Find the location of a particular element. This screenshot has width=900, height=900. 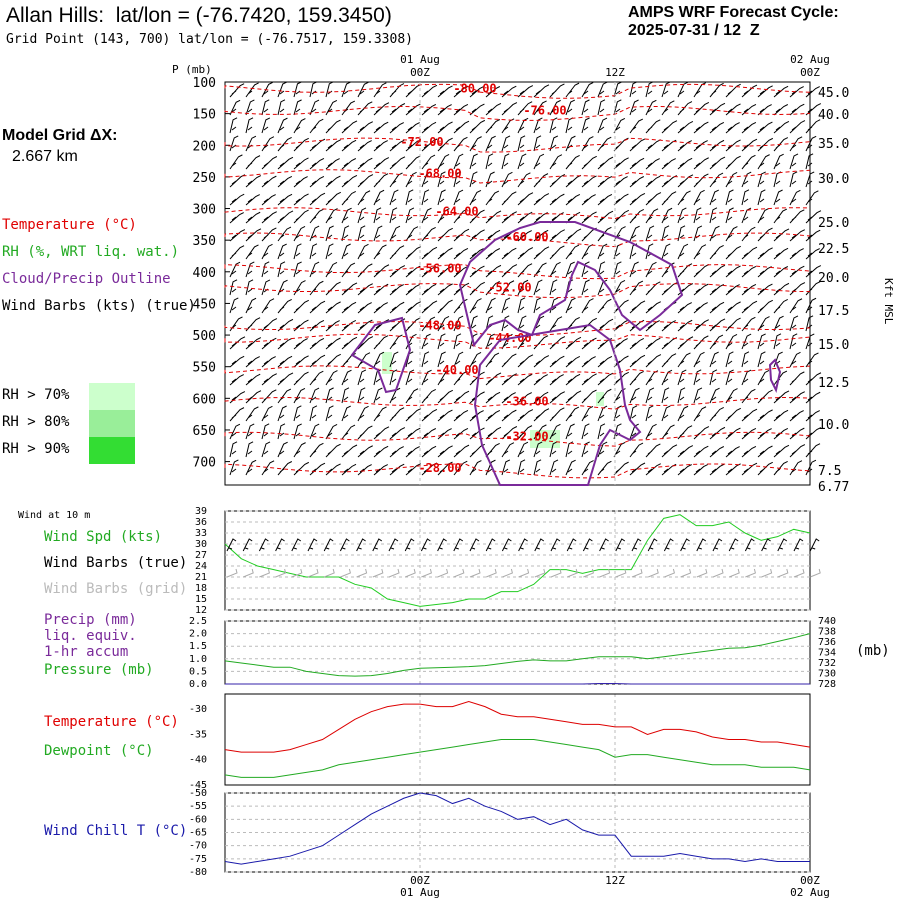

kft-tick-label: 45.0 is located at coordinates (833, 93).